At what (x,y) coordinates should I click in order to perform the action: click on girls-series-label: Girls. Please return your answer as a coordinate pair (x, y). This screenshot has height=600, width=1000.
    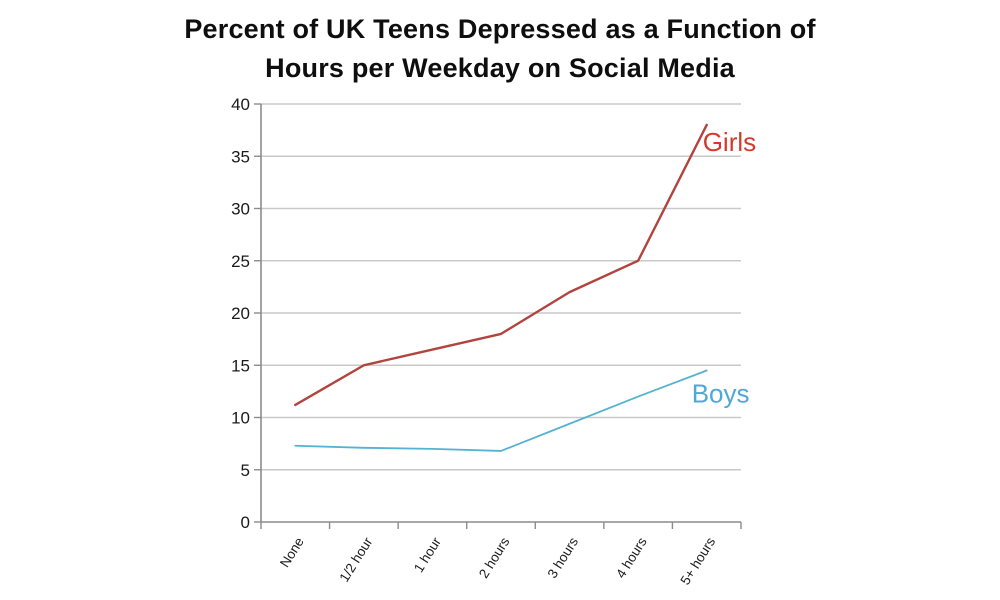
    Looking at the image, I should click on (729, 142).